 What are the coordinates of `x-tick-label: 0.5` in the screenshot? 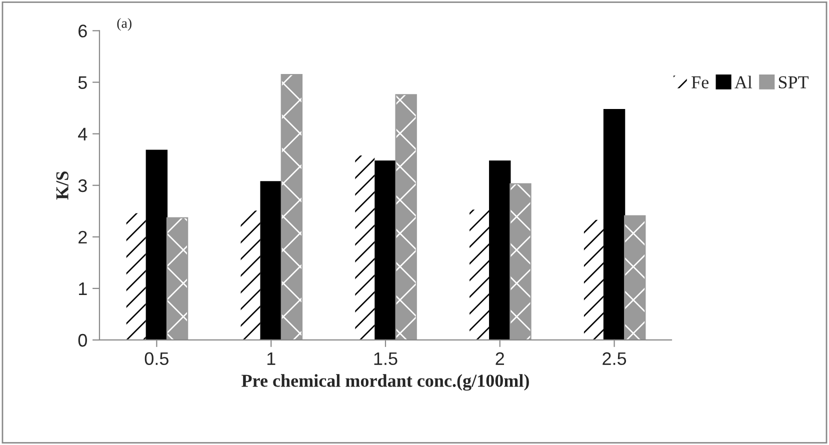 It's located at (156, 359).